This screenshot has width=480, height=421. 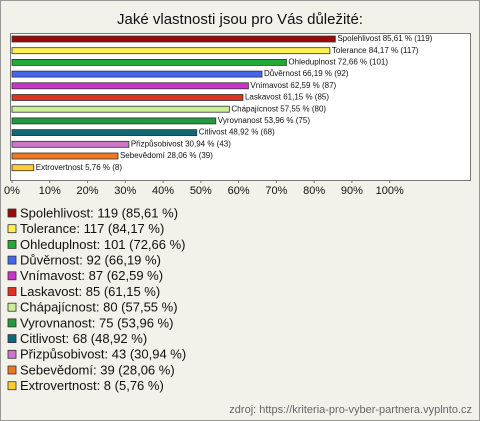 I want to click on data-label: Extrovertnost 5,76 % (8), so click(x=79, y=167).